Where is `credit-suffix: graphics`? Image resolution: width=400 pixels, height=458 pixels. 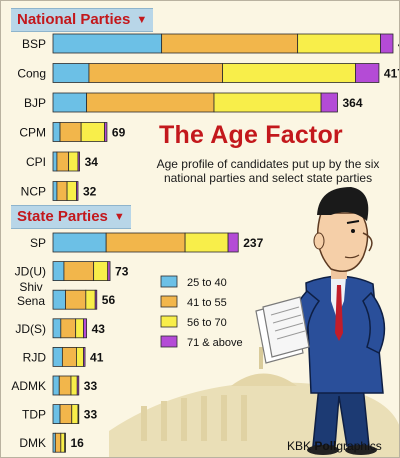 credit-suffix: graphics is located at coordinates (359, 446).